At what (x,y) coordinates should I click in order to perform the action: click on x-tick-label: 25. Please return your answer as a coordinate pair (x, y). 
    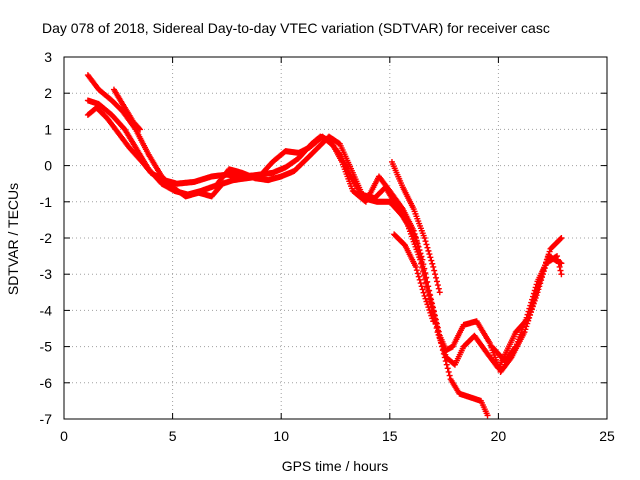
    Looking at the image, I should click on (607, 436).